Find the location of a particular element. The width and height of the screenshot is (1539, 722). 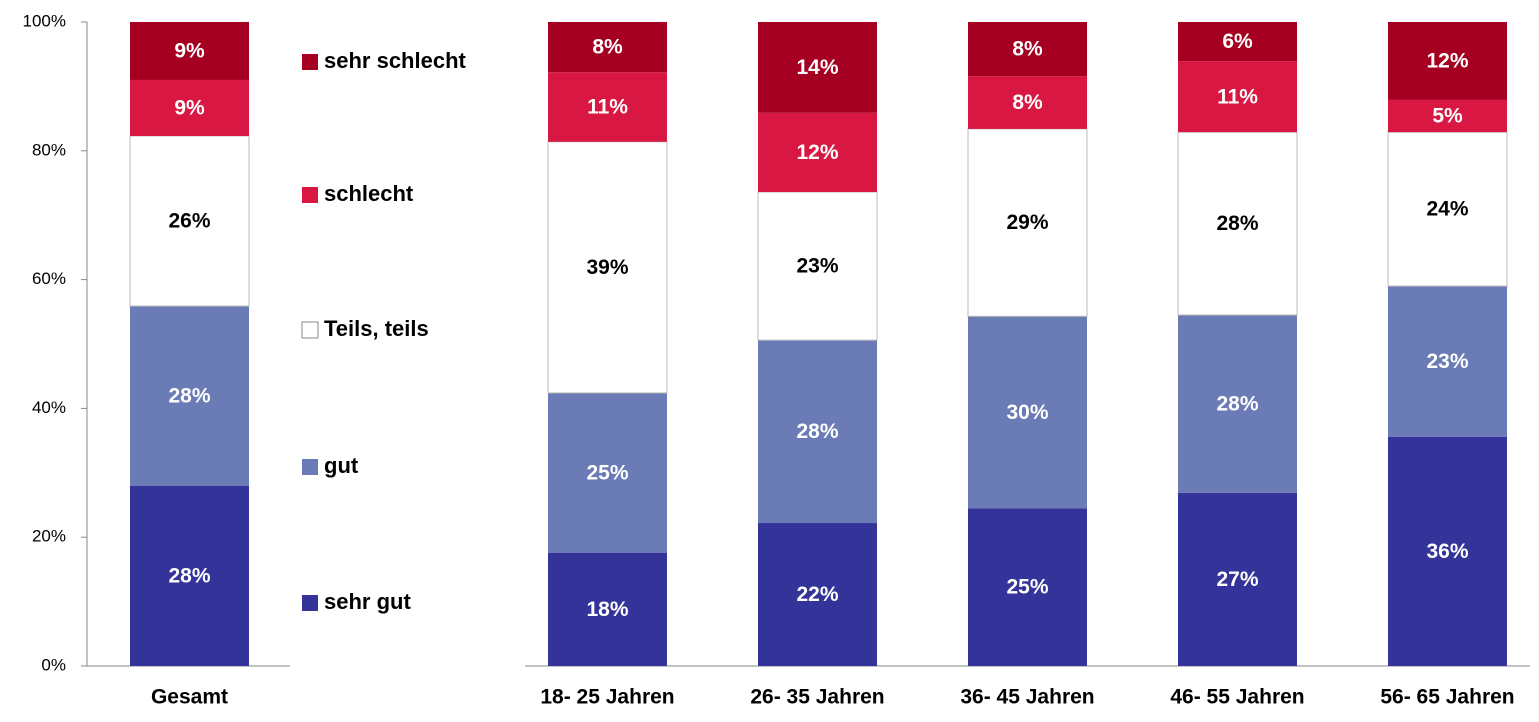

data-label: 27% is located at coordinates (1237, 579).